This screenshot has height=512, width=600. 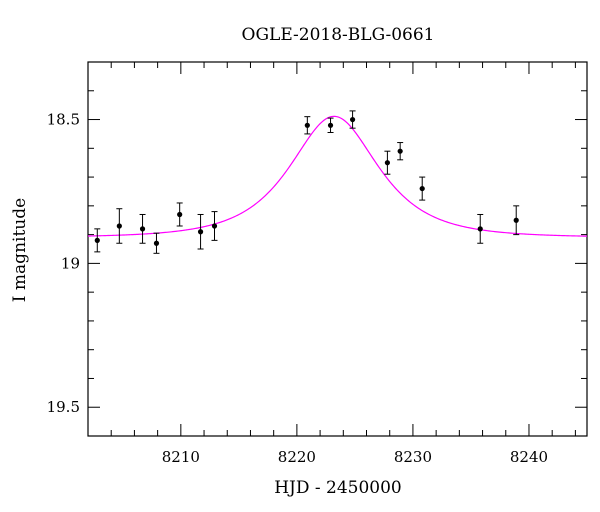 What do you see at coordinates (529, 457) in the screenshot?
I see `x-tick-label: 8240` at bounding box center [529, 457].